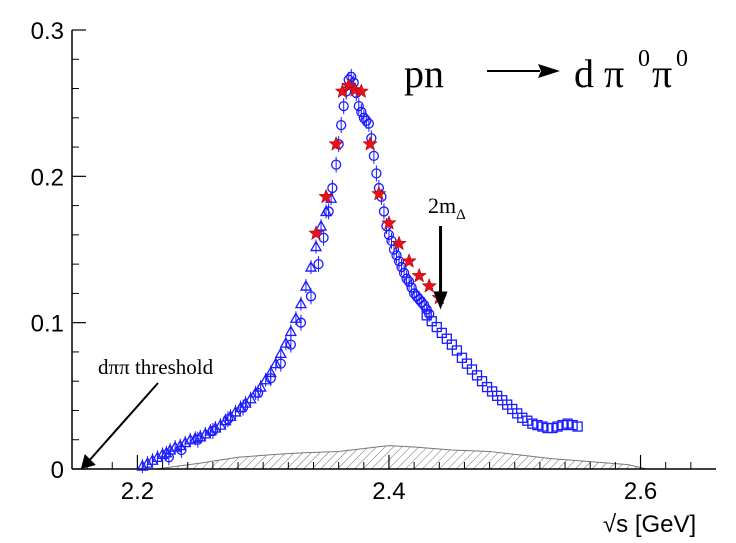 The image size is (736, 543). I want to click on y-tick-label: 0.2, so click(47, 177).